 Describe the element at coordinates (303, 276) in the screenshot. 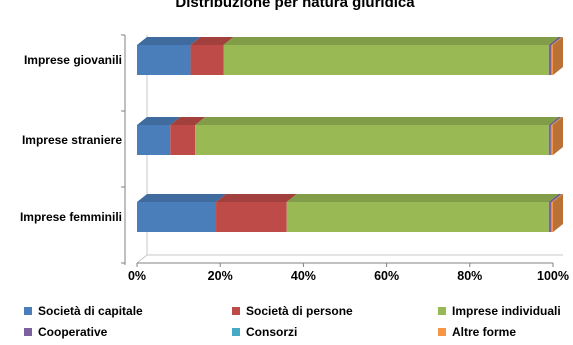

I see `x-tick-label: 40%` at that location.